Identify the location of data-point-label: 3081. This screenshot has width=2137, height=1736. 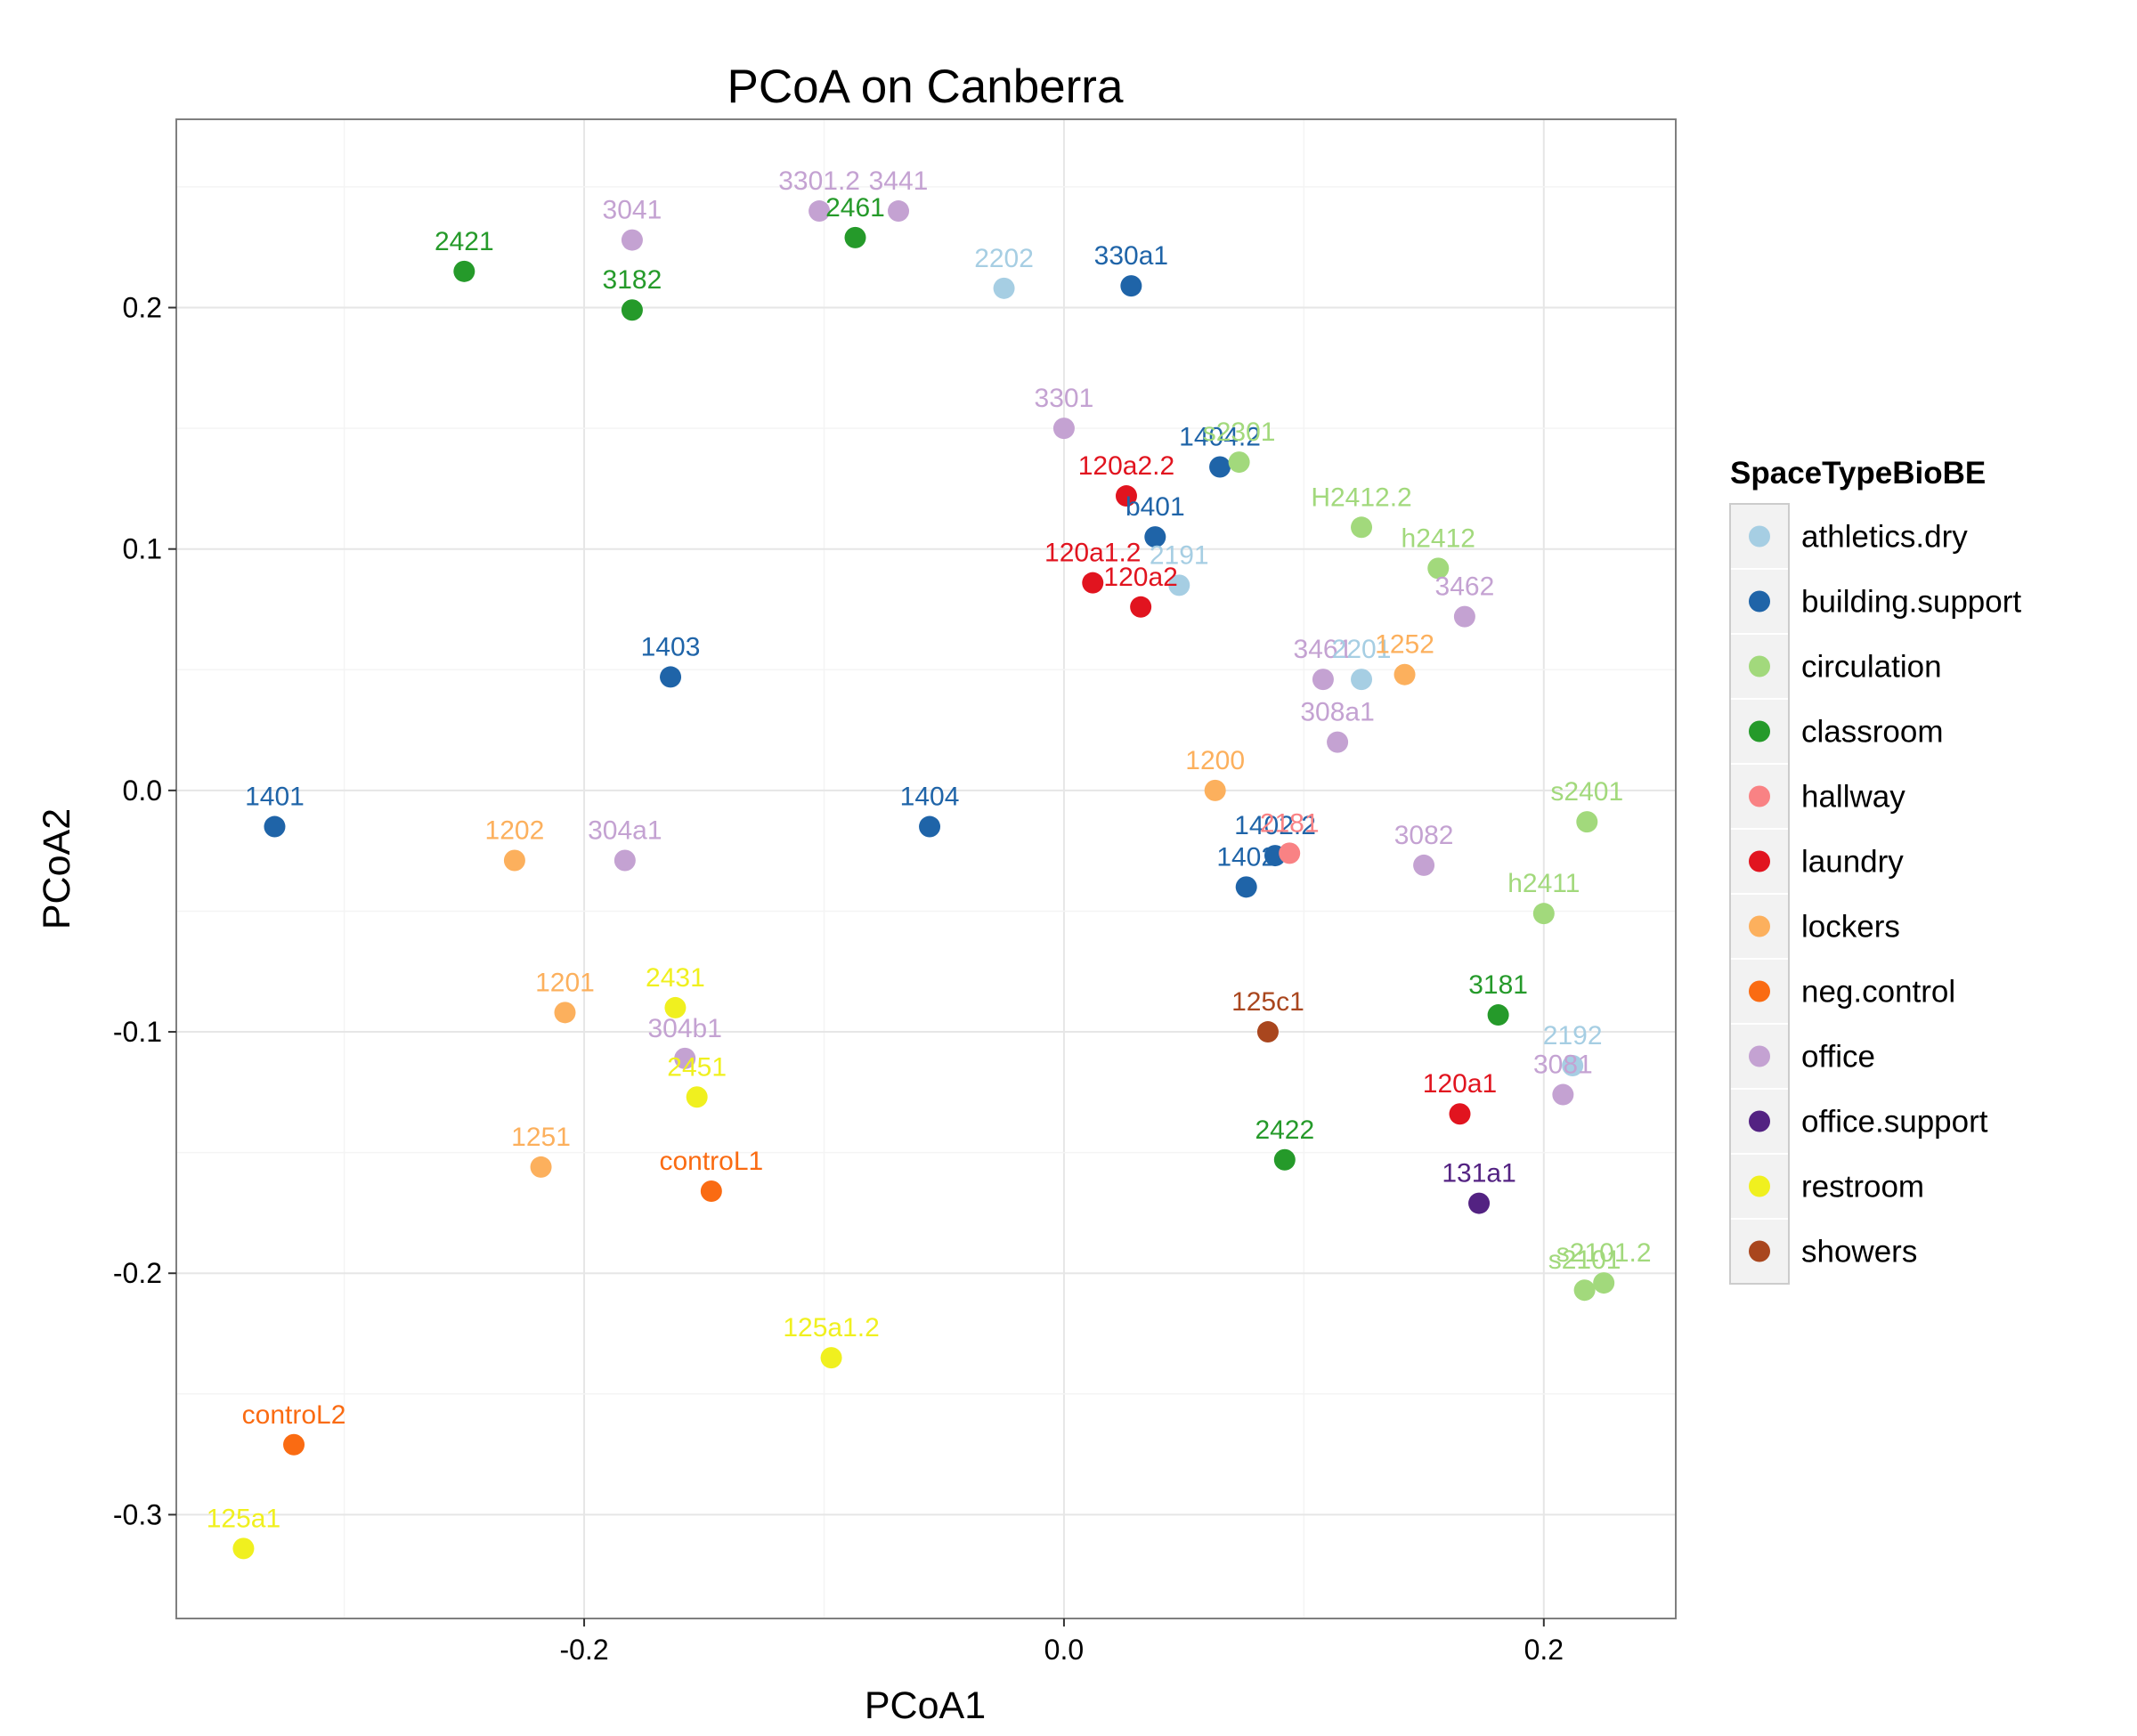
(1563, 1065).